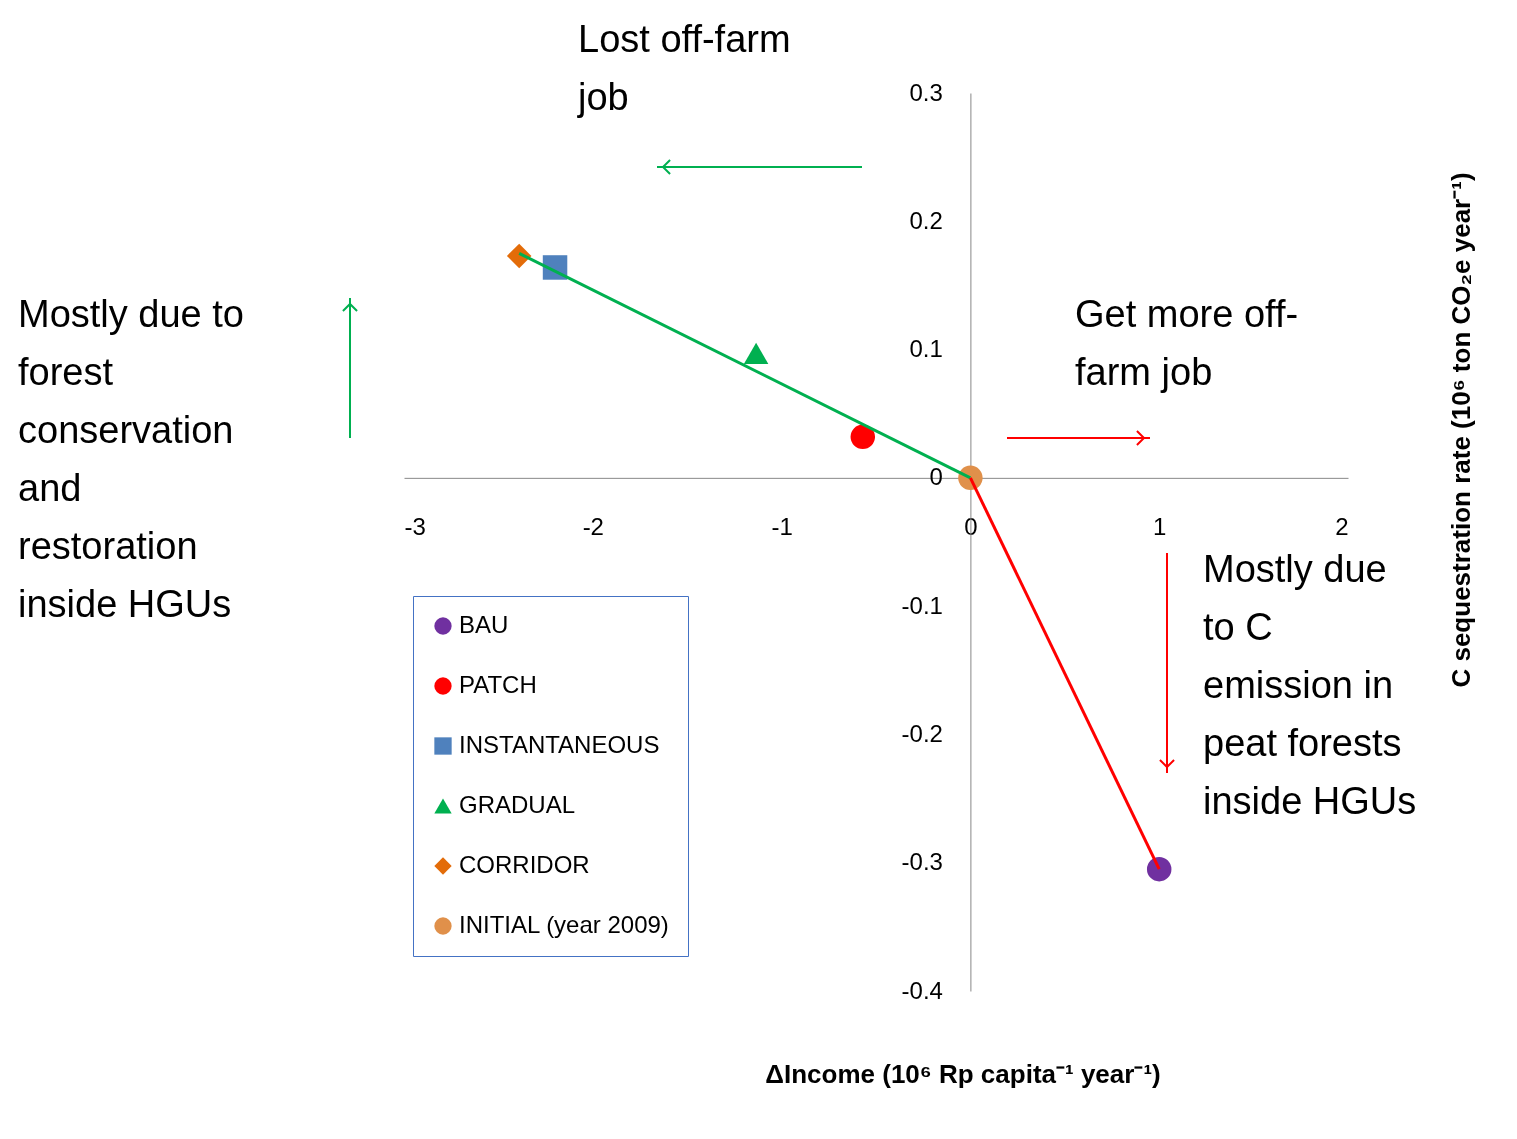  Describe the element at coordinates (415, 527) in the screenshot. I see `x-tick-label: -3` at that location.